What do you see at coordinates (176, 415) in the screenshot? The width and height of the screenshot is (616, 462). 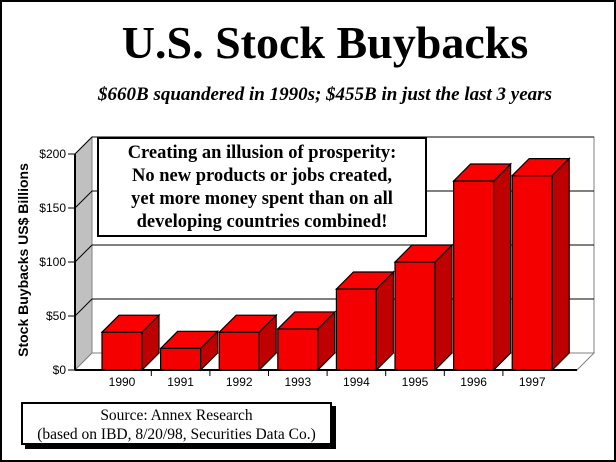 I see `source-line-1: Source: Annex Research` at bounding box center [176, 415].